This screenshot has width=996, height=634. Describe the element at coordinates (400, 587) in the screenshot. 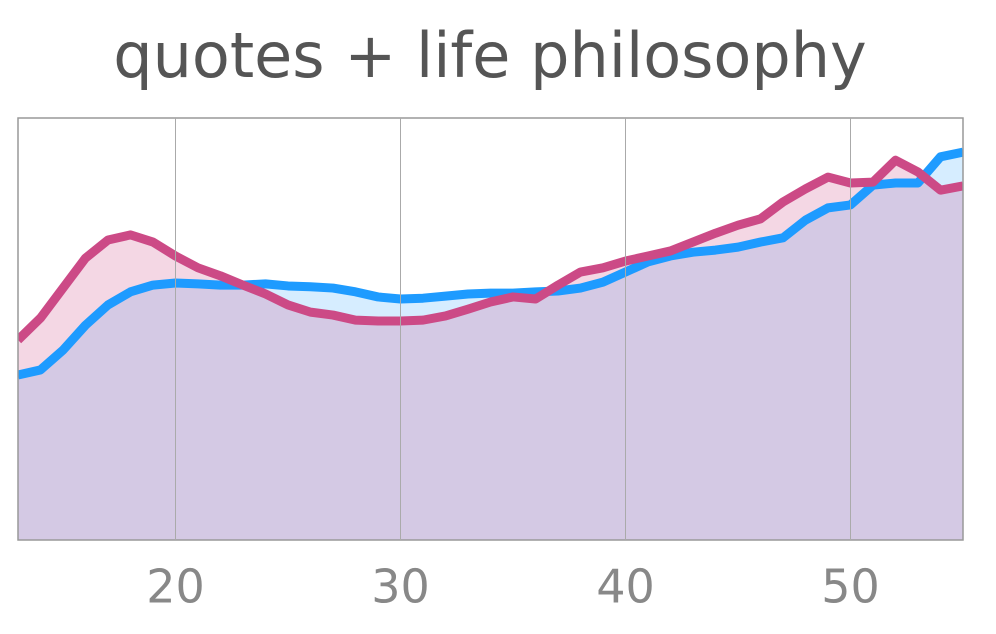

I see `x-tick-label: 30` at that location.